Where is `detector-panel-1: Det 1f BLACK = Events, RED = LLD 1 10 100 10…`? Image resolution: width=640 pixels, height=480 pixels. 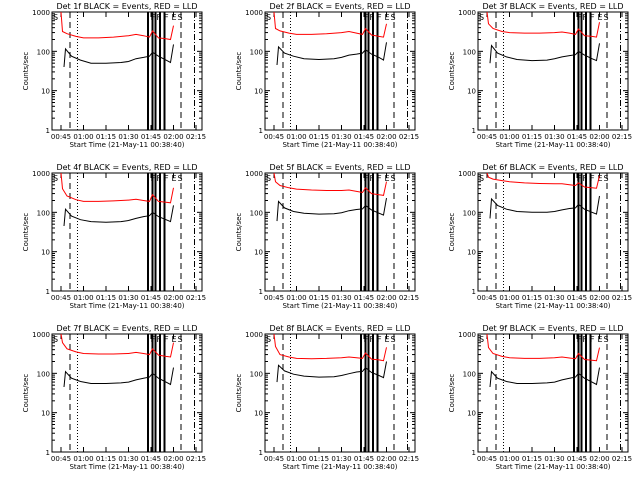 detector-panel-1: Det 1f BLACK = Events, RED = LLD 1 10 100 10… is located at coordinates (114, 75).